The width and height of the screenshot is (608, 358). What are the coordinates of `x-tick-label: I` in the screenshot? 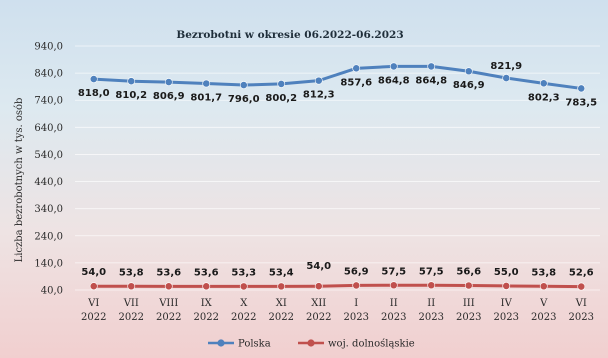 It's located at (356, 303).